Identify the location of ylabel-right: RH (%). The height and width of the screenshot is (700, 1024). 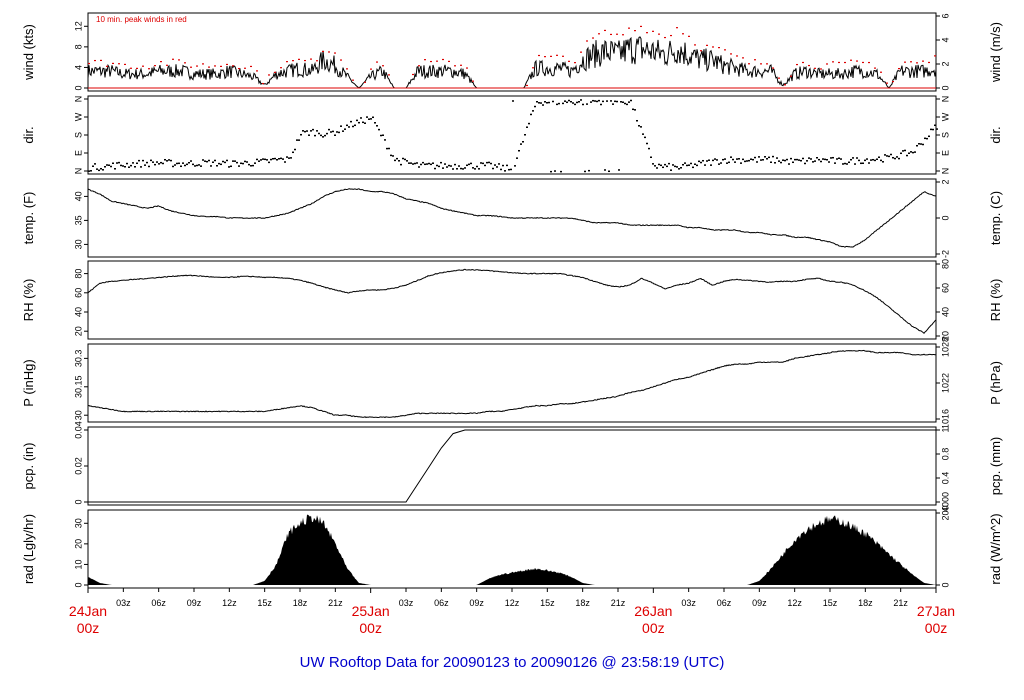
(995, 300).